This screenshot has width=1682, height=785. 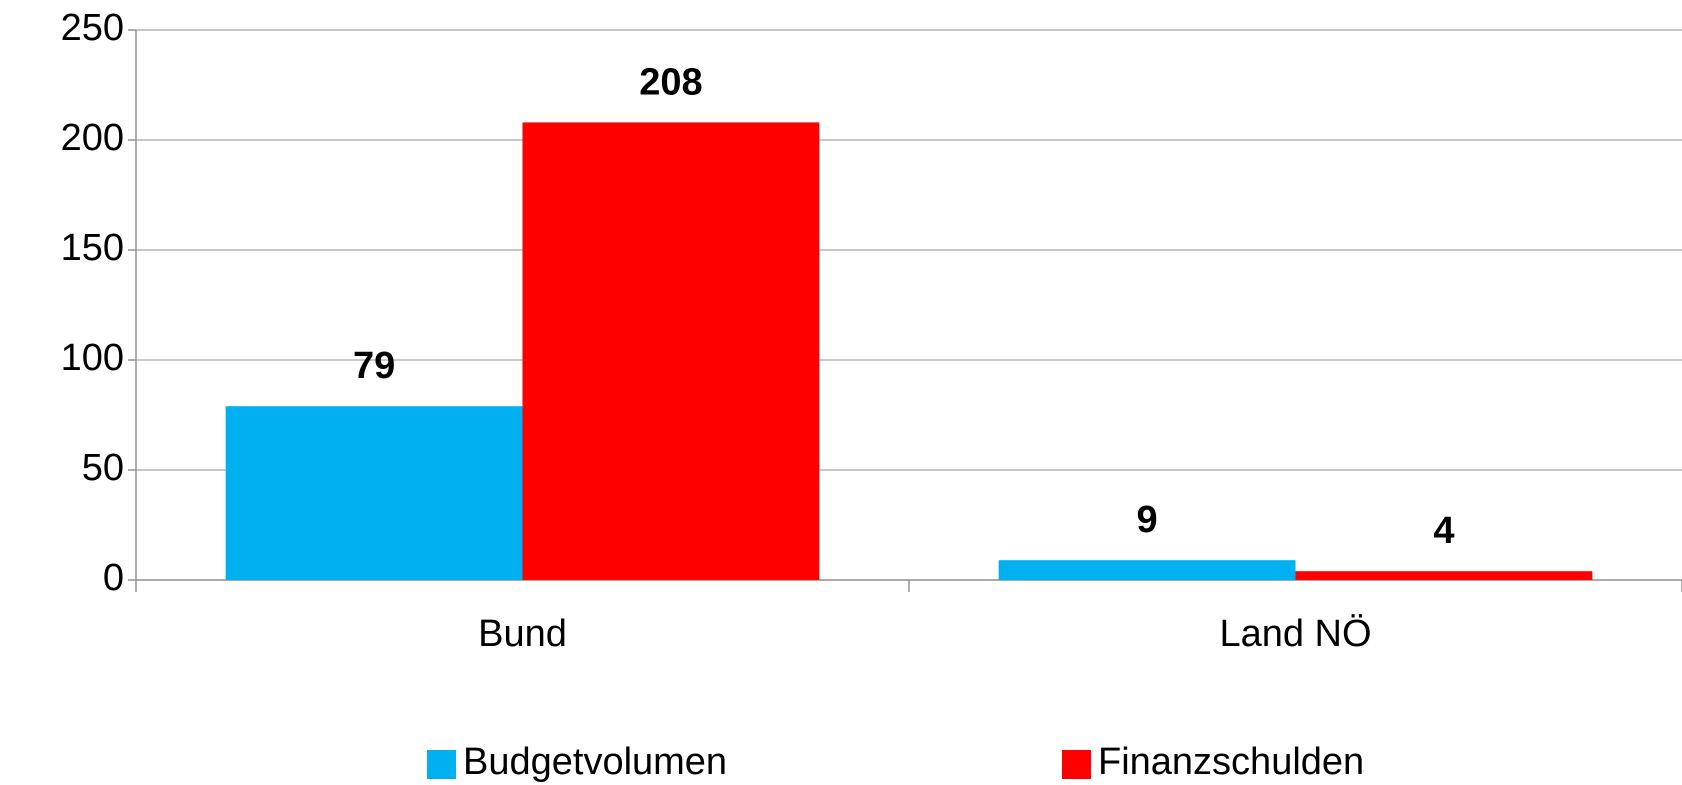 I want to click on data-label: 4, so click(x=1443, y=531).